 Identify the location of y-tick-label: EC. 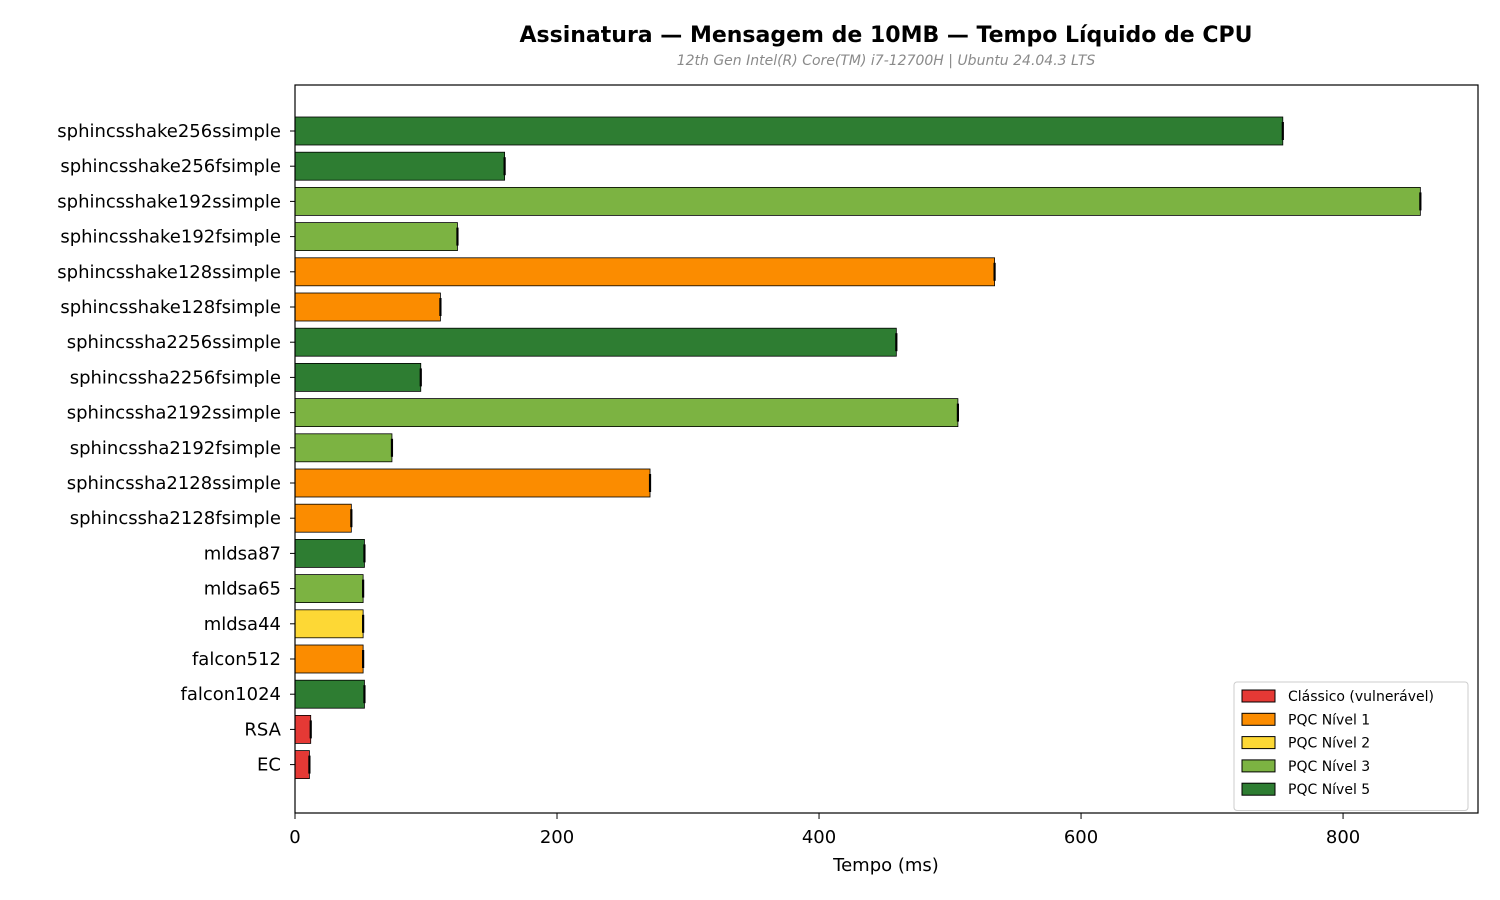
(269, 765).